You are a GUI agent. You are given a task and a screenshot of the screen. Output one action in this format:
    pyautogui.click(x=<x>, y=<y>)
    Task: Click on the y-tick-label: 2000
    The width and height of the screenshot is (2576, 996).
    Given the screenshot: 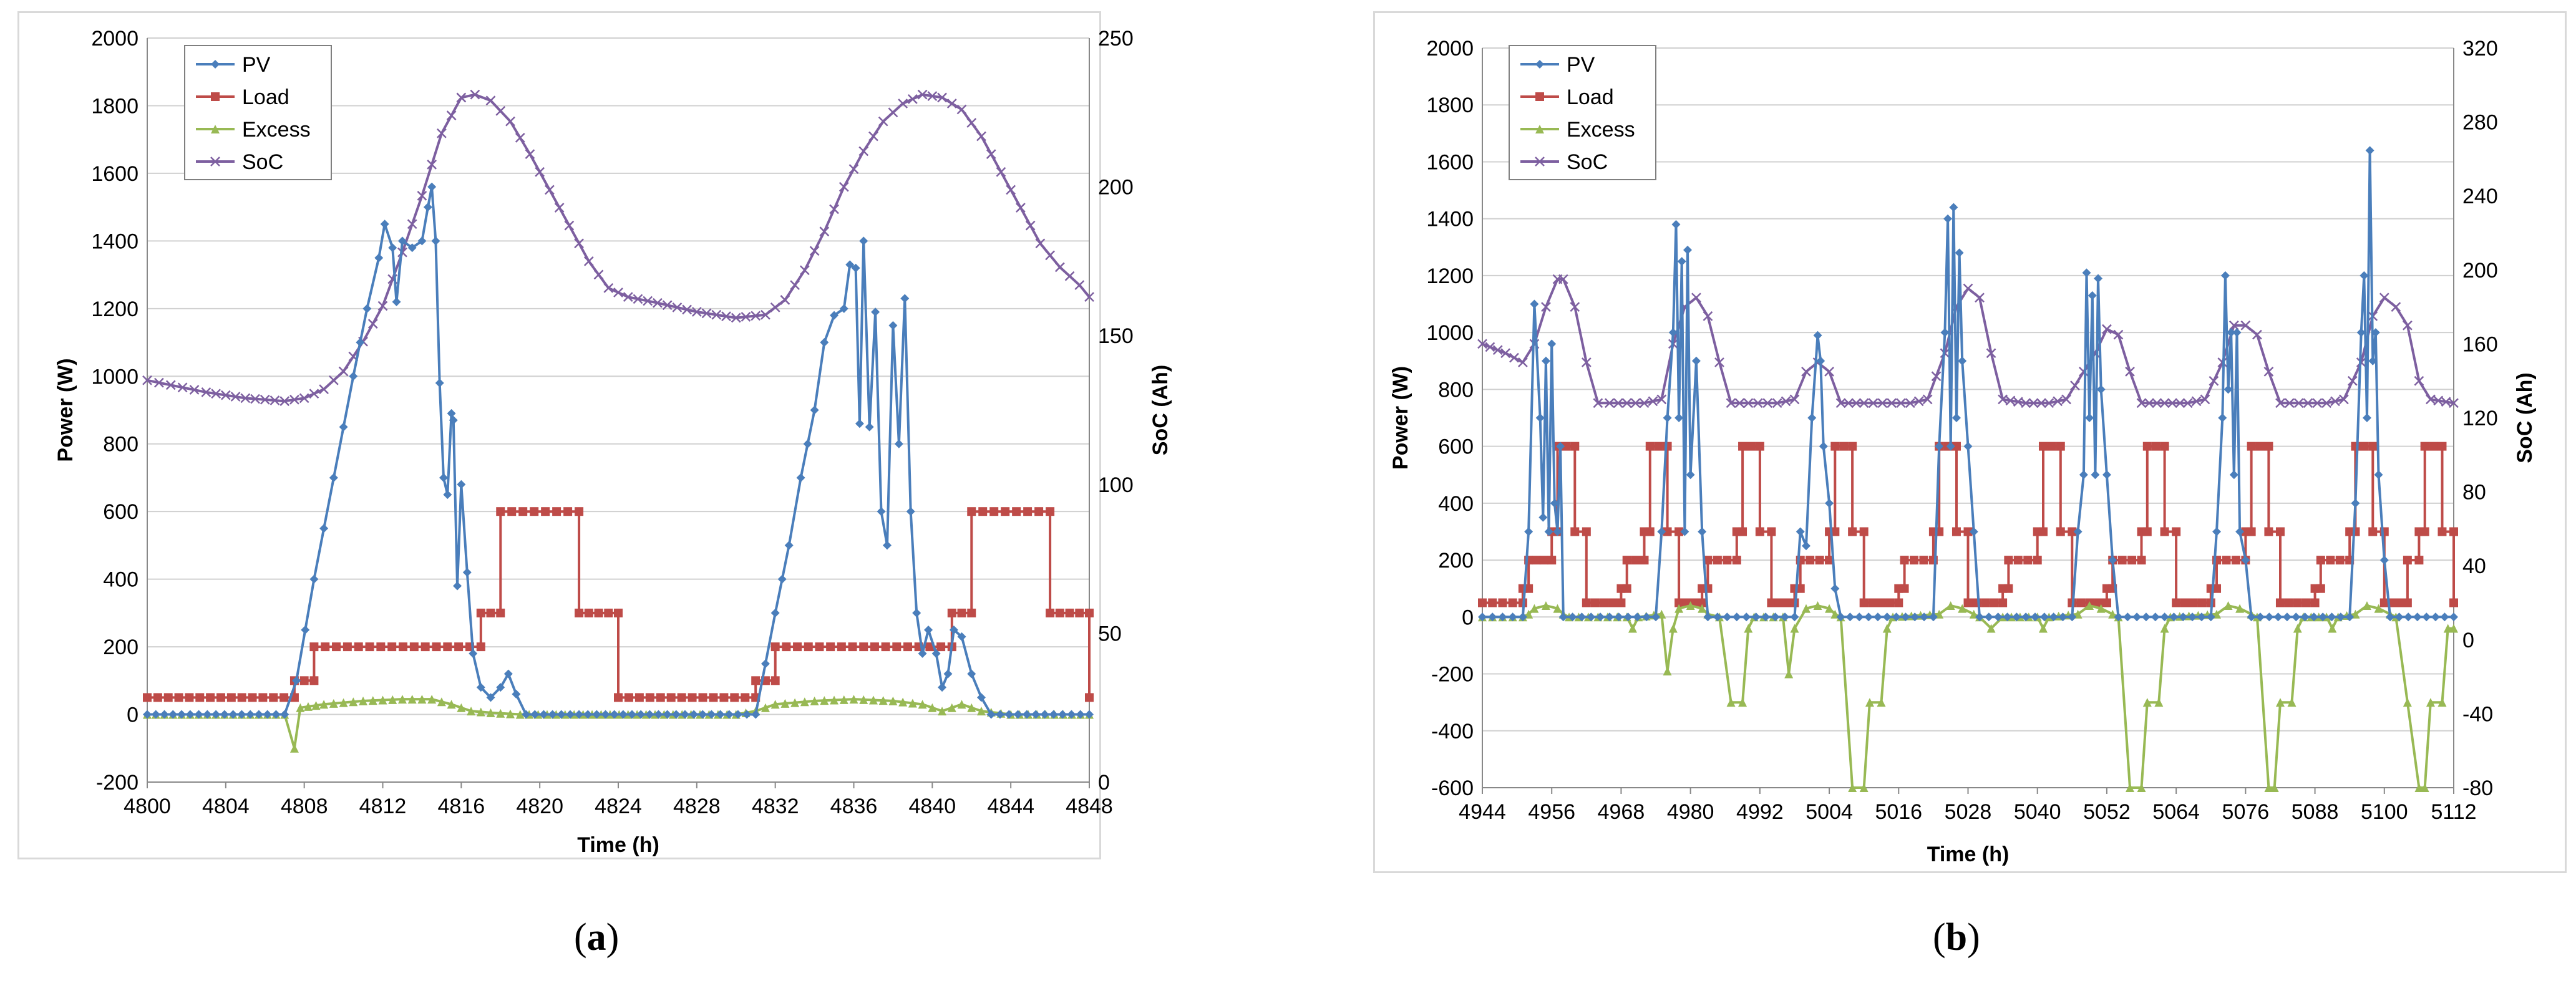 What is the action you would take?
    pyautogui.click(x=1450, y=48)
    